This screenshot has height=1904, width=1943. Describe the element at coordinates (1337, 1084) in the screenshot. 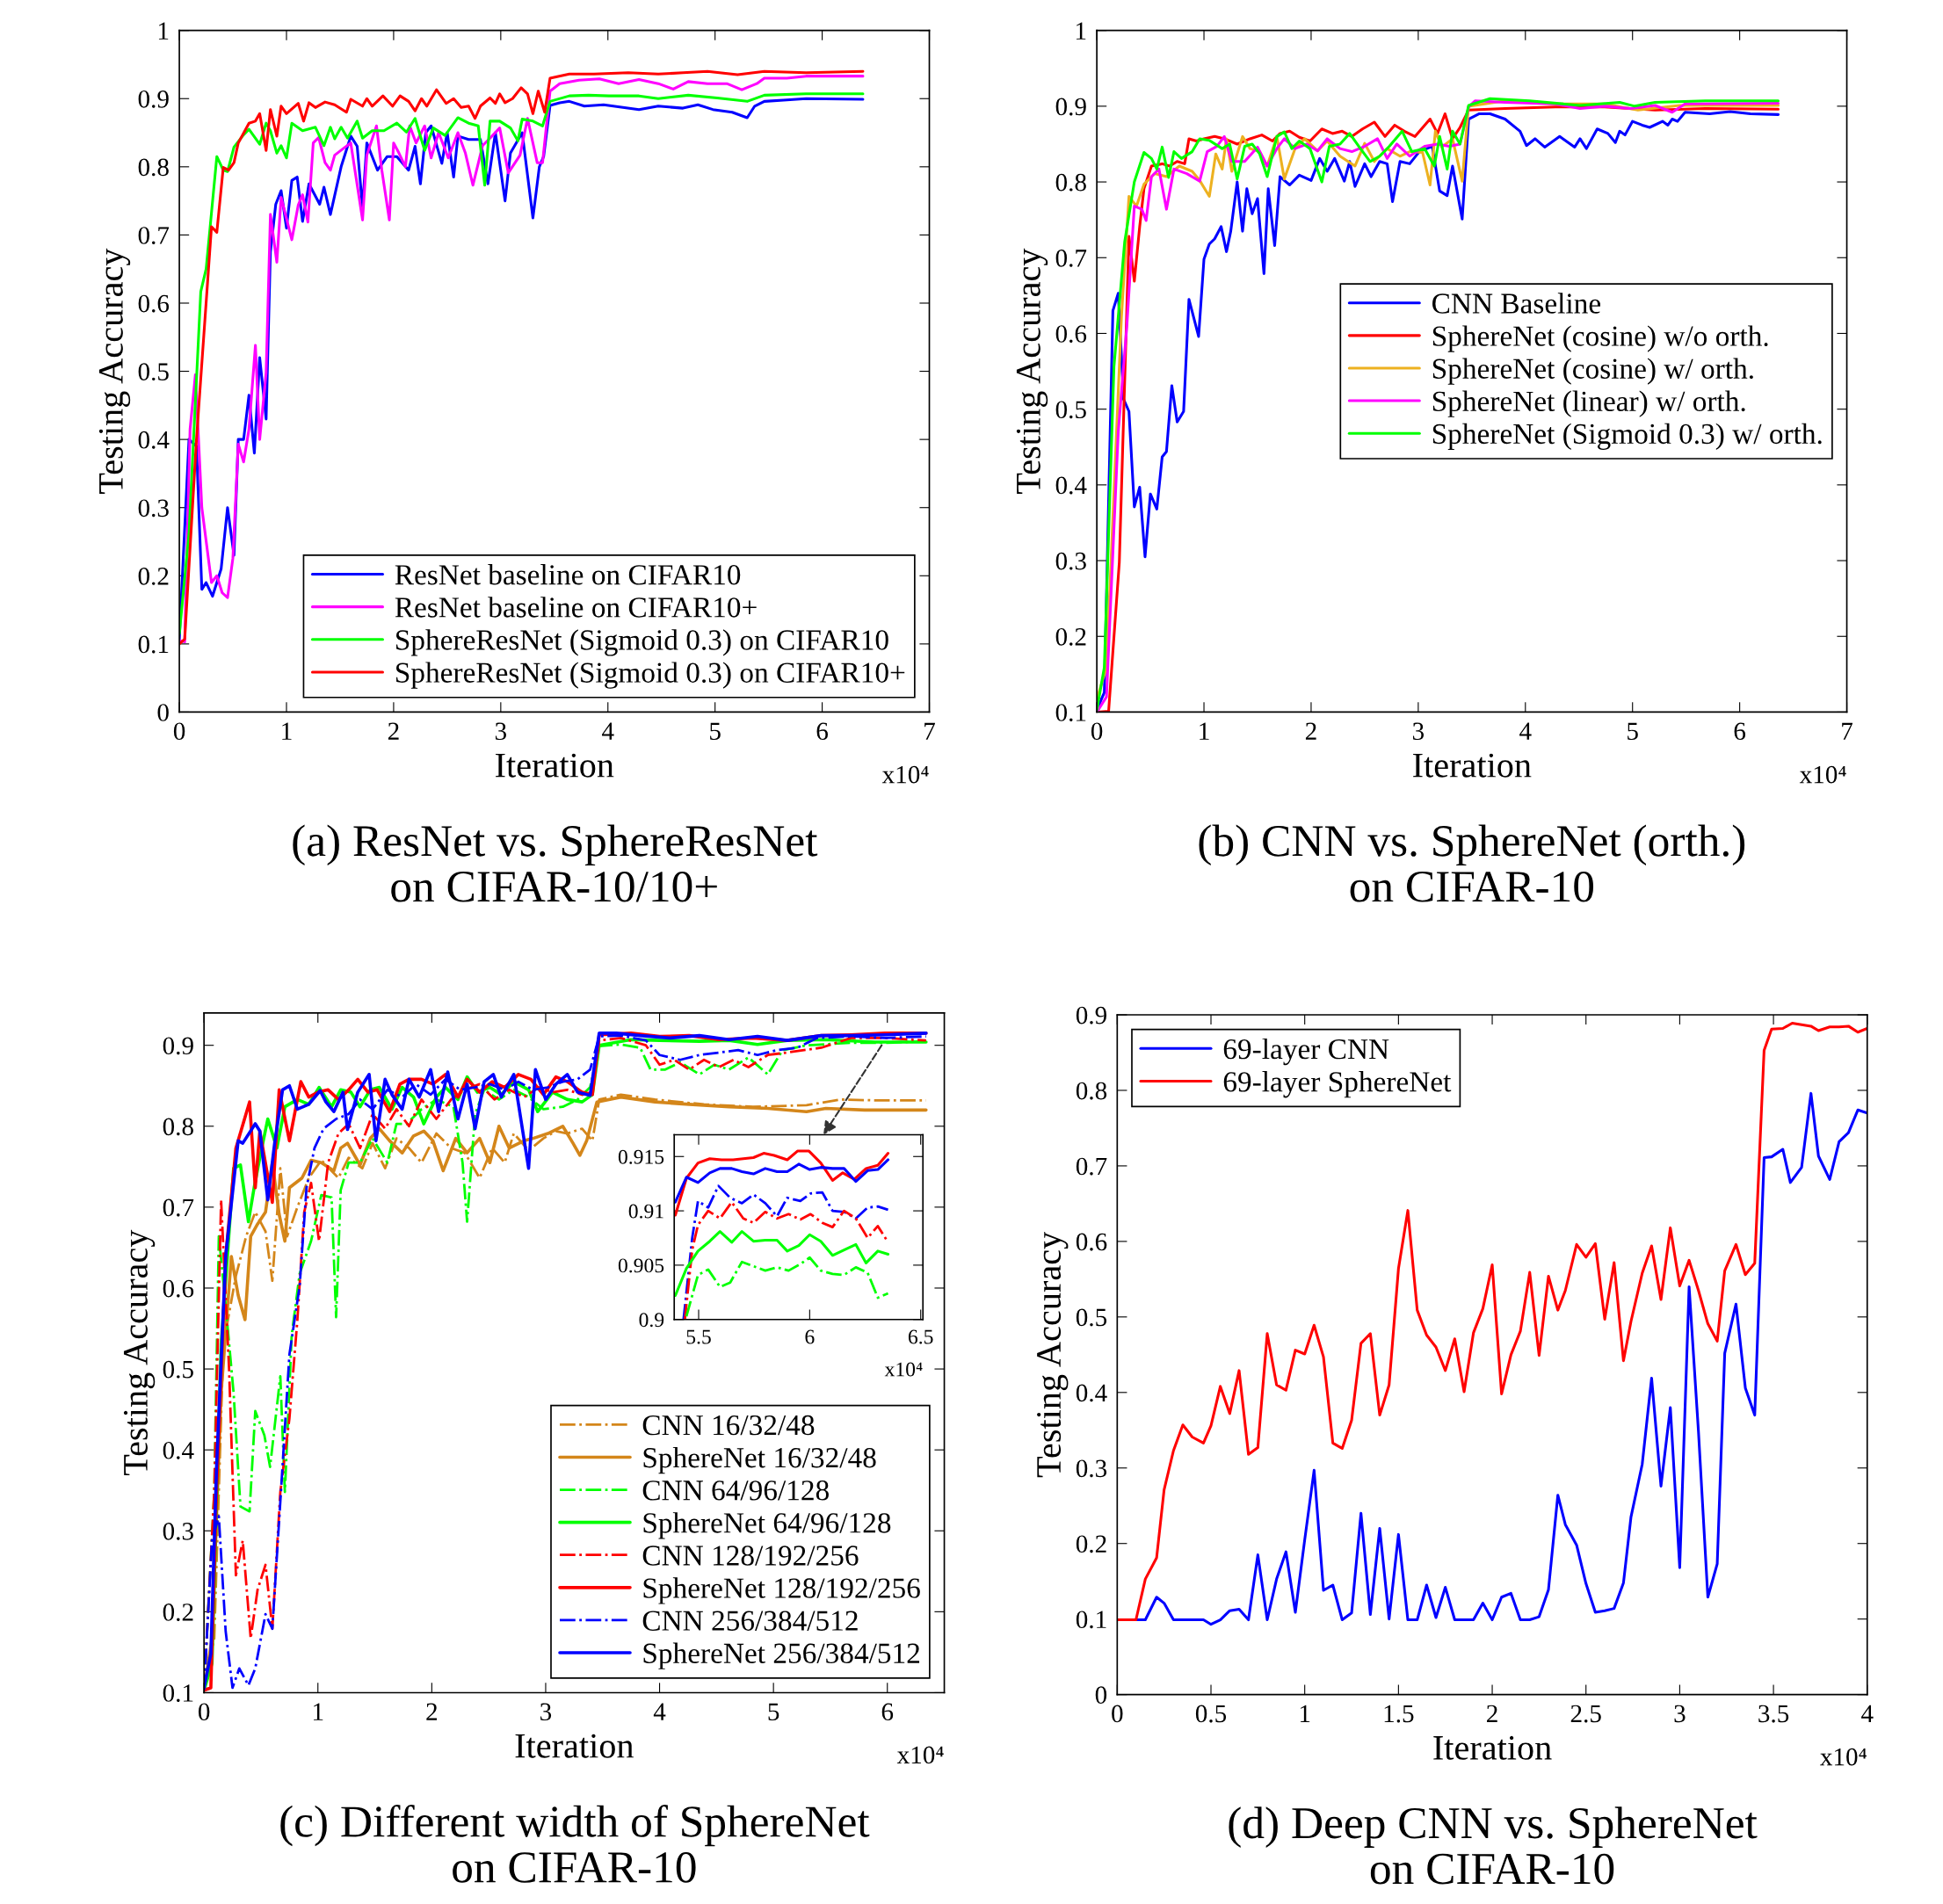

I see `legend-label: 69-layer SphereNet` at that location.